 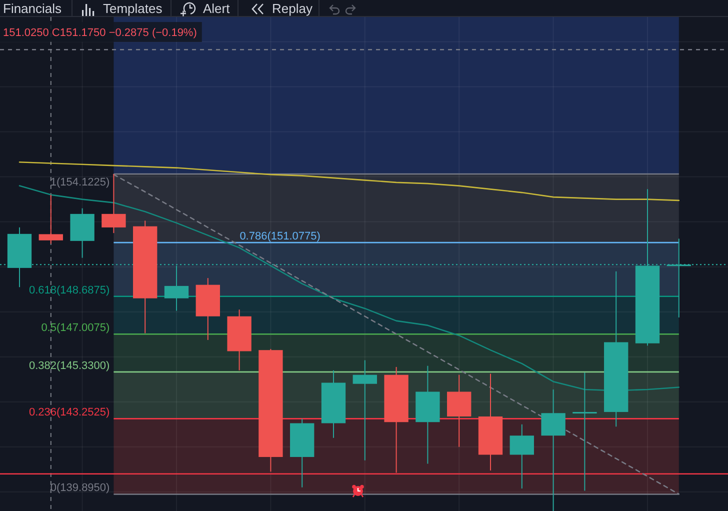 What do you see at coordinates (216, 8) in the screenshot?
I see `text: Alert` at bounding box center [216, 8].